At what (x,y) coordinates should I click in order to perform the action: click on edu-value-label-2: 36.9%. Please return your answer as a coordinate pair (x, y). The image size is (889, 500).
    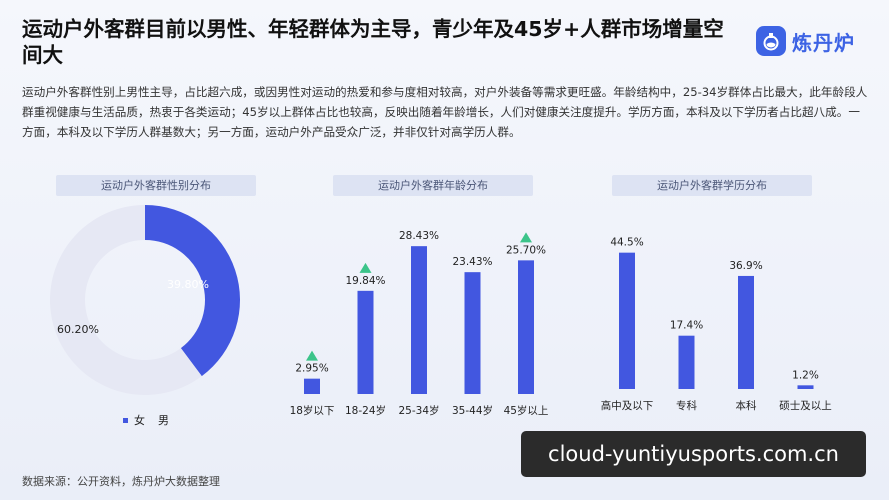
    Looking at the image, I should click on (745, 266).